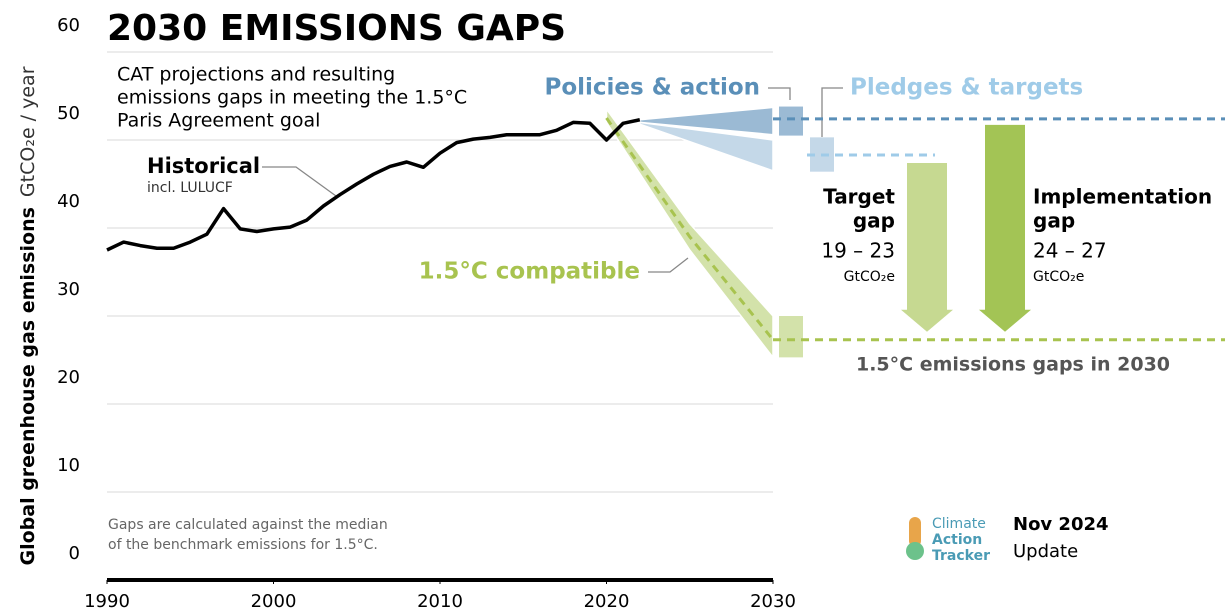 The image size is (1225, 614). What do you see at coordinates (68, 289) in the screenshot?
I see `y-tick-label: 30` at bounding box center [68, 289].